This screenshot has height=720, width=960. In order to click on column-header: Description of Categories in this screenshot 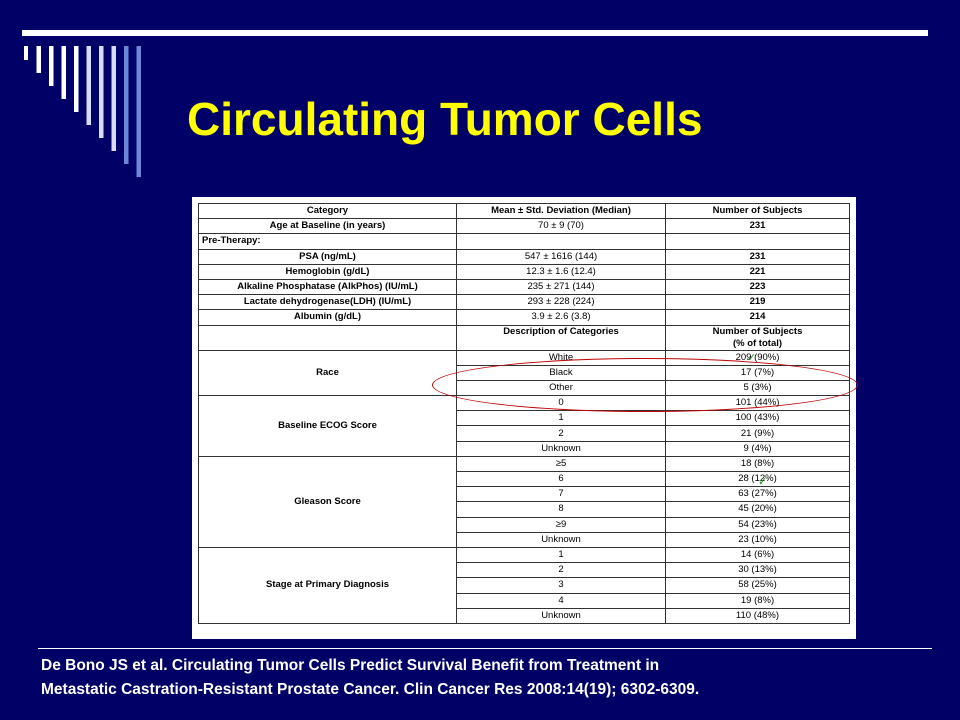, I will do `click(561, 337)`.